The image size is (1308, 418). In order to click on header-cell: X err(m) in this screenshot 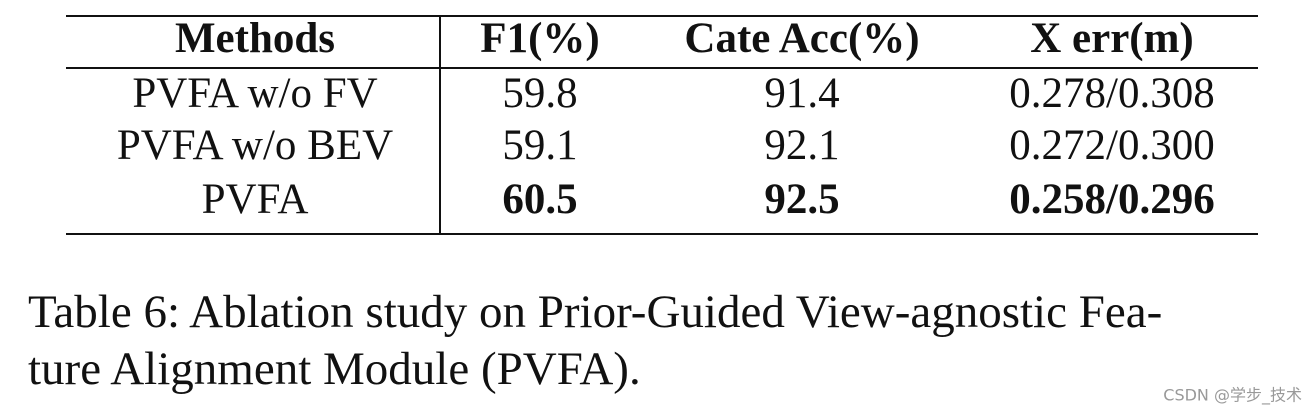, I will do `click(1112, 38)`.